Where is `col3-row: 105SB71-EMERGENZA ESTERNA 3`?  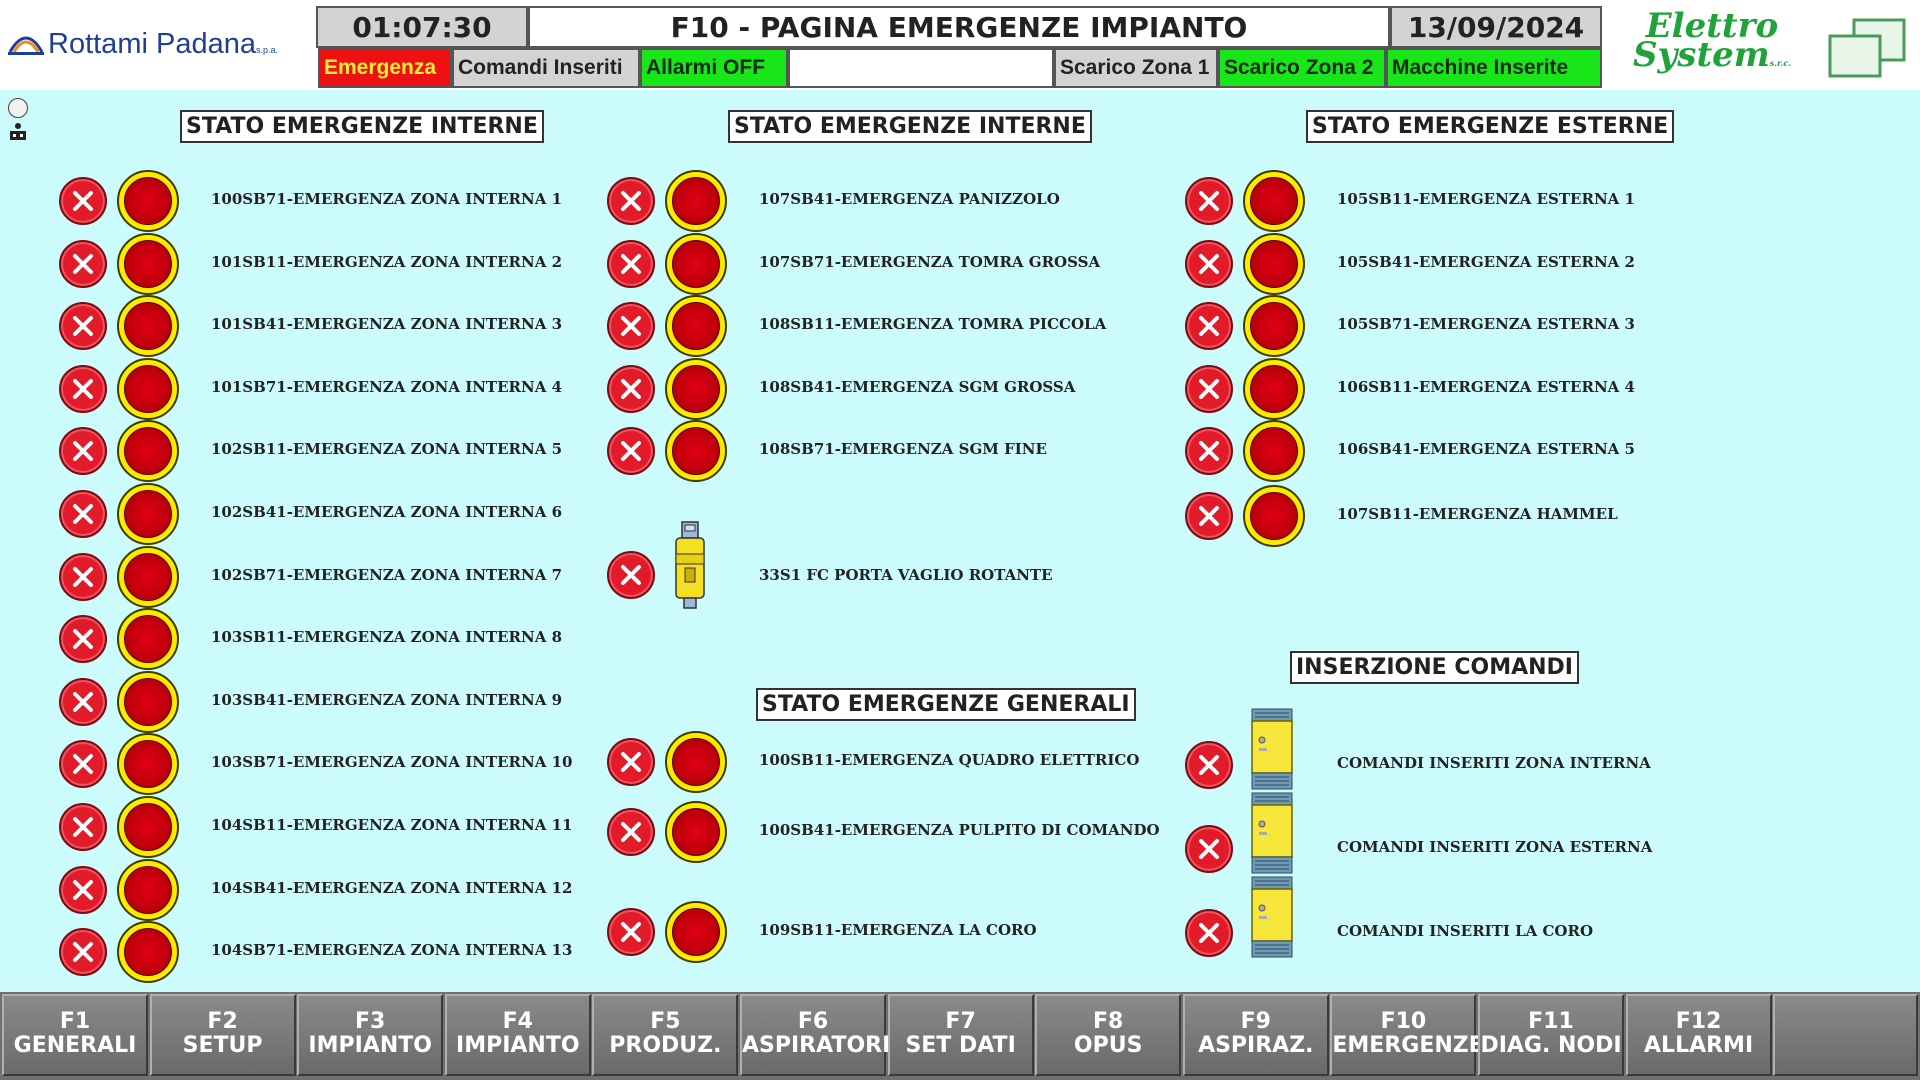
col3-row: 105SB71-EMERGENZA ESTERNA 3 is located at coordinates (1410, 326).